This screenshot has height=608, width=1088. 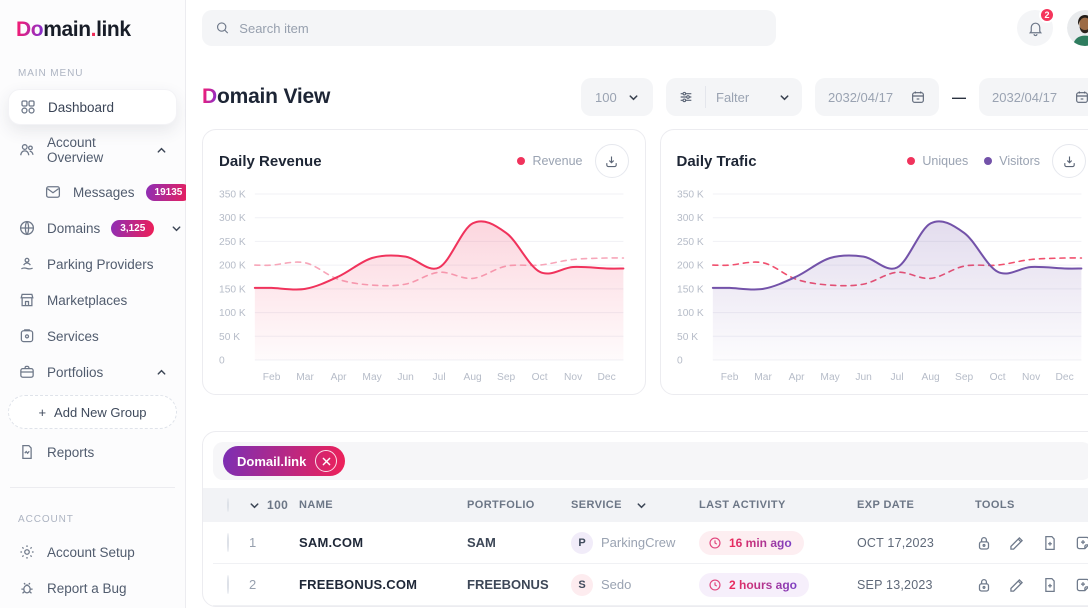 I want to click on page-title: Domain View, so click(x=266, y=97).